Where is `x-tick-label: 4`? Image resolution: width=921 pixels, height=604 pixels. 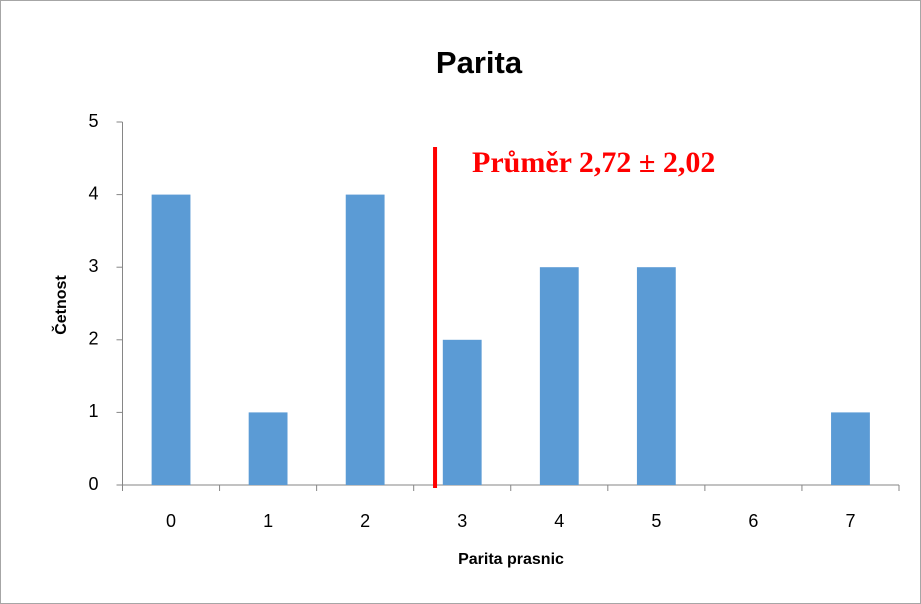 x-tick-label: 4 is located at coordinates (559, 521).